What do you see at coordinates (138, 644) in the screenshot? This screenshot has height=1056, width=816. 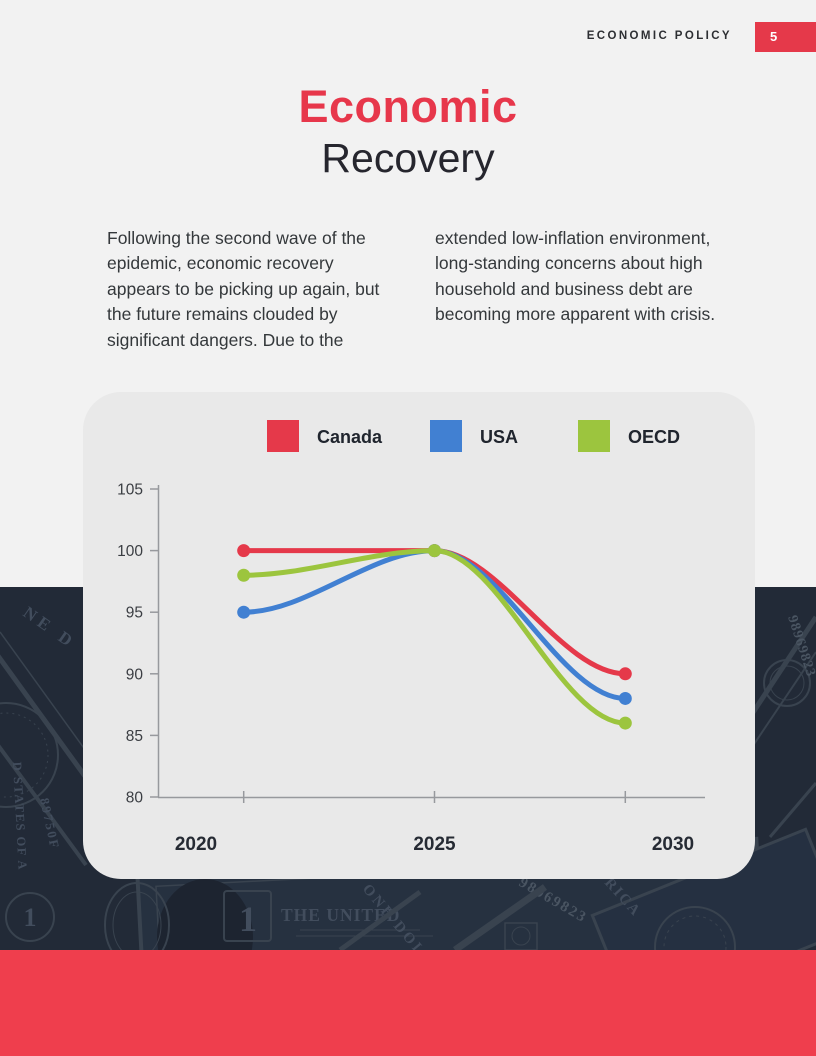 I see `y-axis: 105 100 95 90 85 80` at bounding box center [138, 644].